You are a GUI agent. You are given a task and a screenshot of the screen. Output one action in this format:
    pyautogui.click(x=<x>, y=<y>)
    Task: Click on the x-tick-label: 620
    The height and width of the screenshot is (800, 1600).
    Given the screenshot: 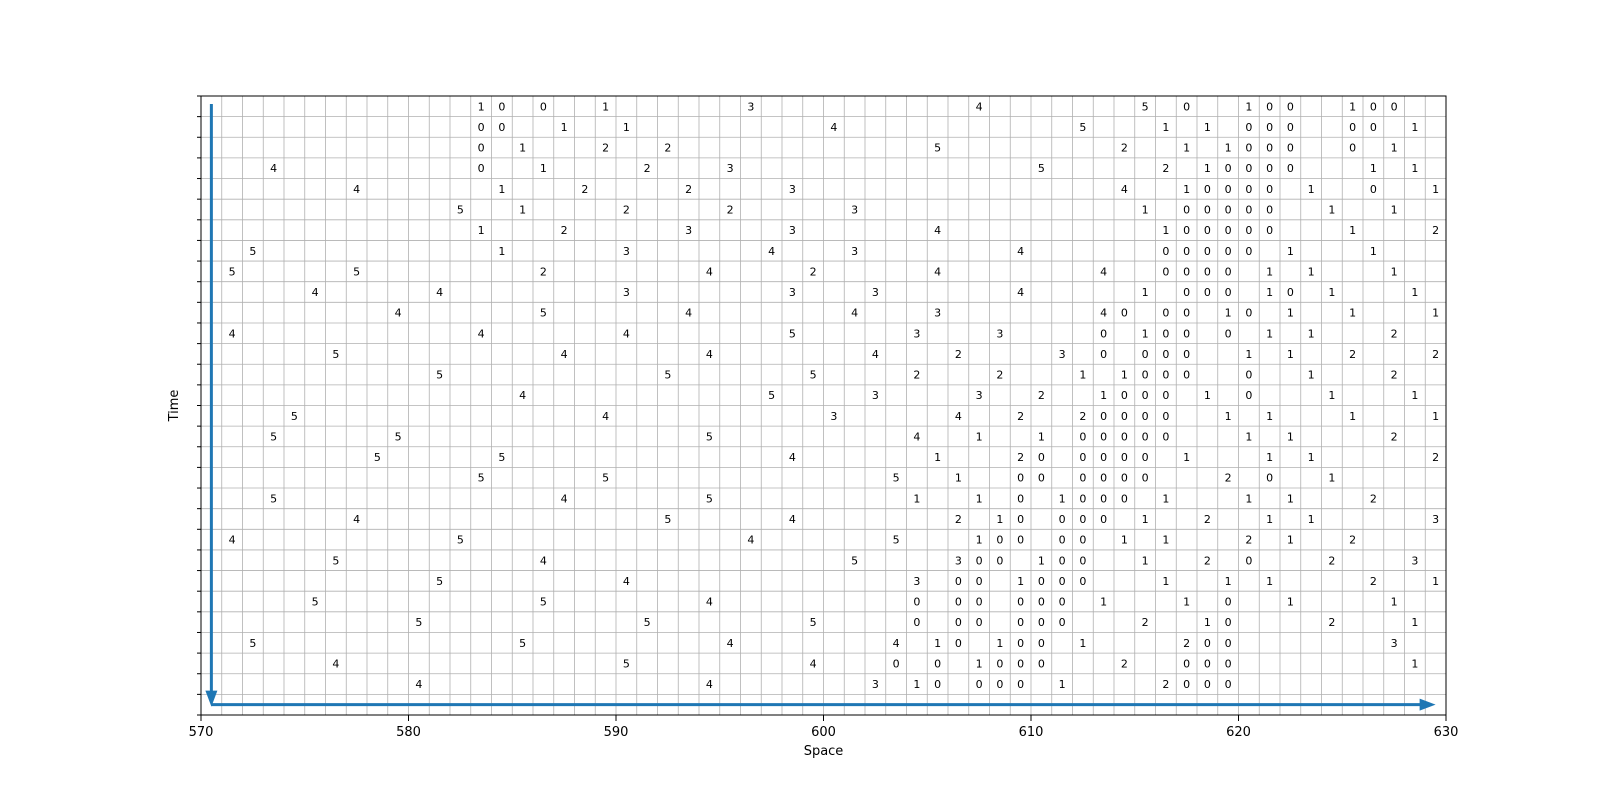 What is the action you would take?
    pyautogui.click(x=1238, y=732)
    